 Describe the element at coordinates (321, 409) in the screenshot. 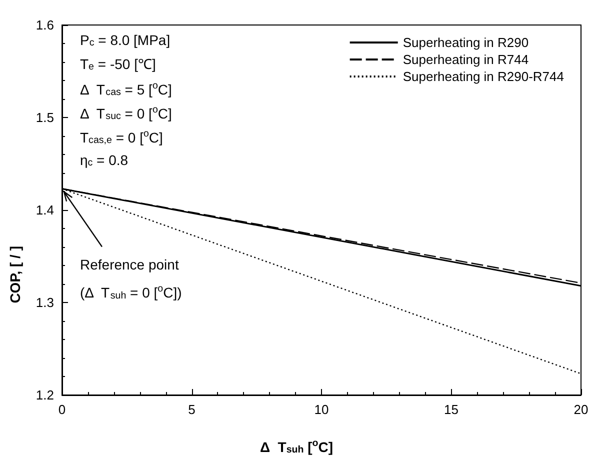

I see `x-tick-label: 10` at that location.